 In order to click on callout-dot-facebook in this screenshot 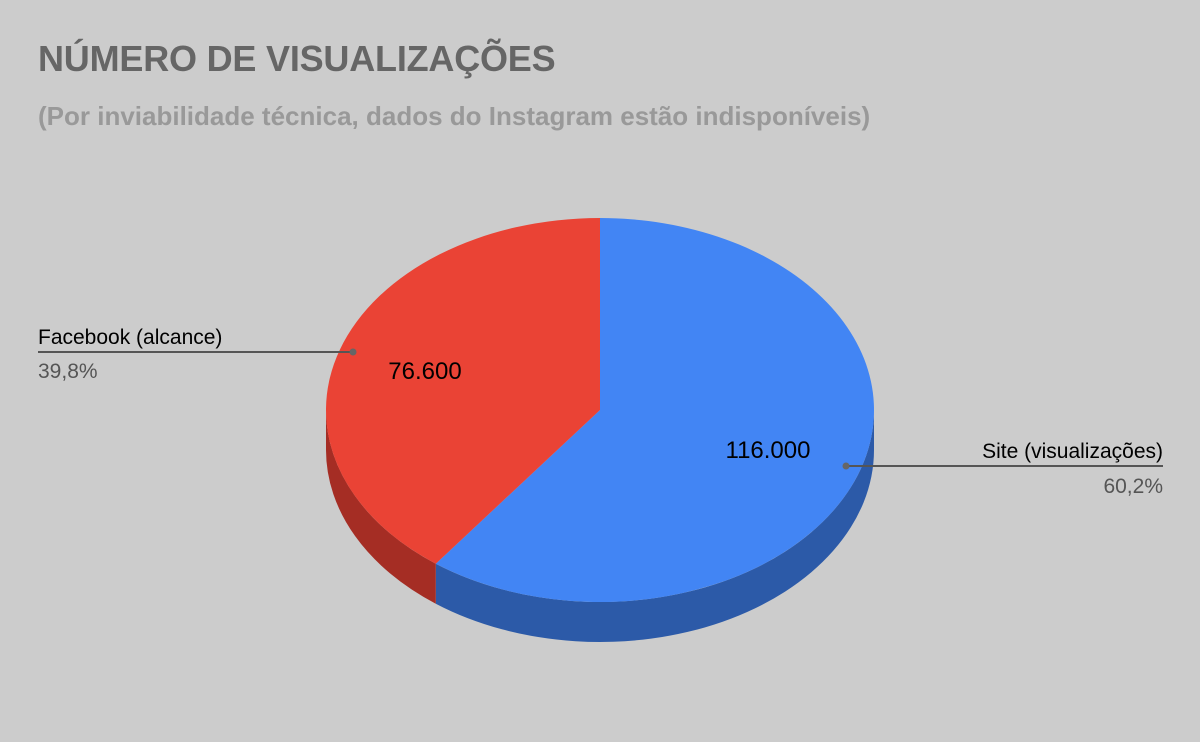, I will do `click(353, 352)`.